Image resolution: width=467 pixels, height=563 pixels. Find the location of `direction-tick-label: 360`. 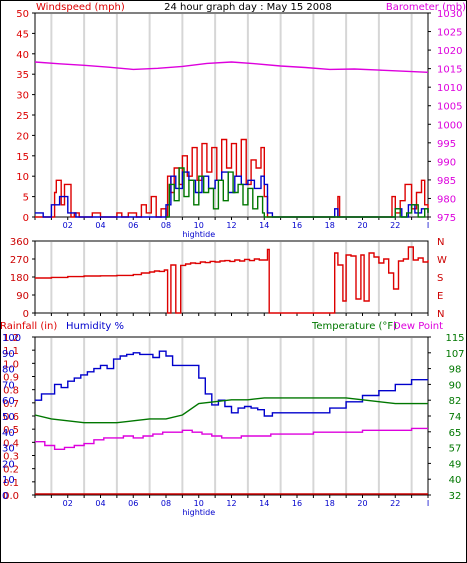

direction-tick-label: 360 is located at coordinates (19, 242).